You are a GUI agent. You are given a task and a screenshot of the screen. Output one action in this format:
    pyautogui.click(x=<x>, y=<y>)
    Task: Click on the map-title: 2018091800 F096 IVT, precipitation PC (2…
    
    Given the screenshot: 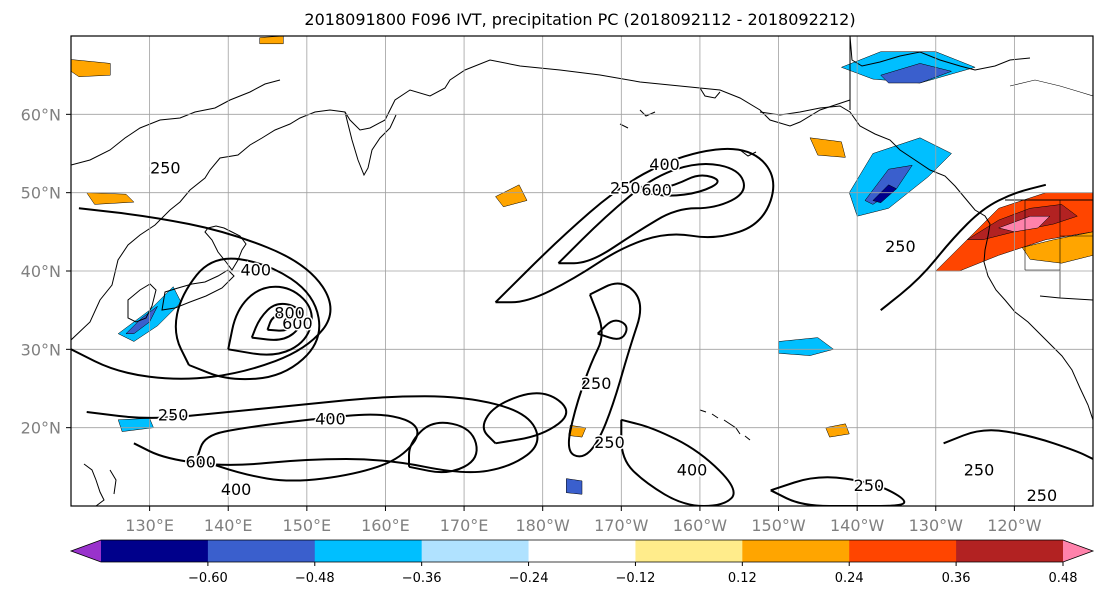 What is the action you would take?
    pyautogui.click(x=580, y=19)
    